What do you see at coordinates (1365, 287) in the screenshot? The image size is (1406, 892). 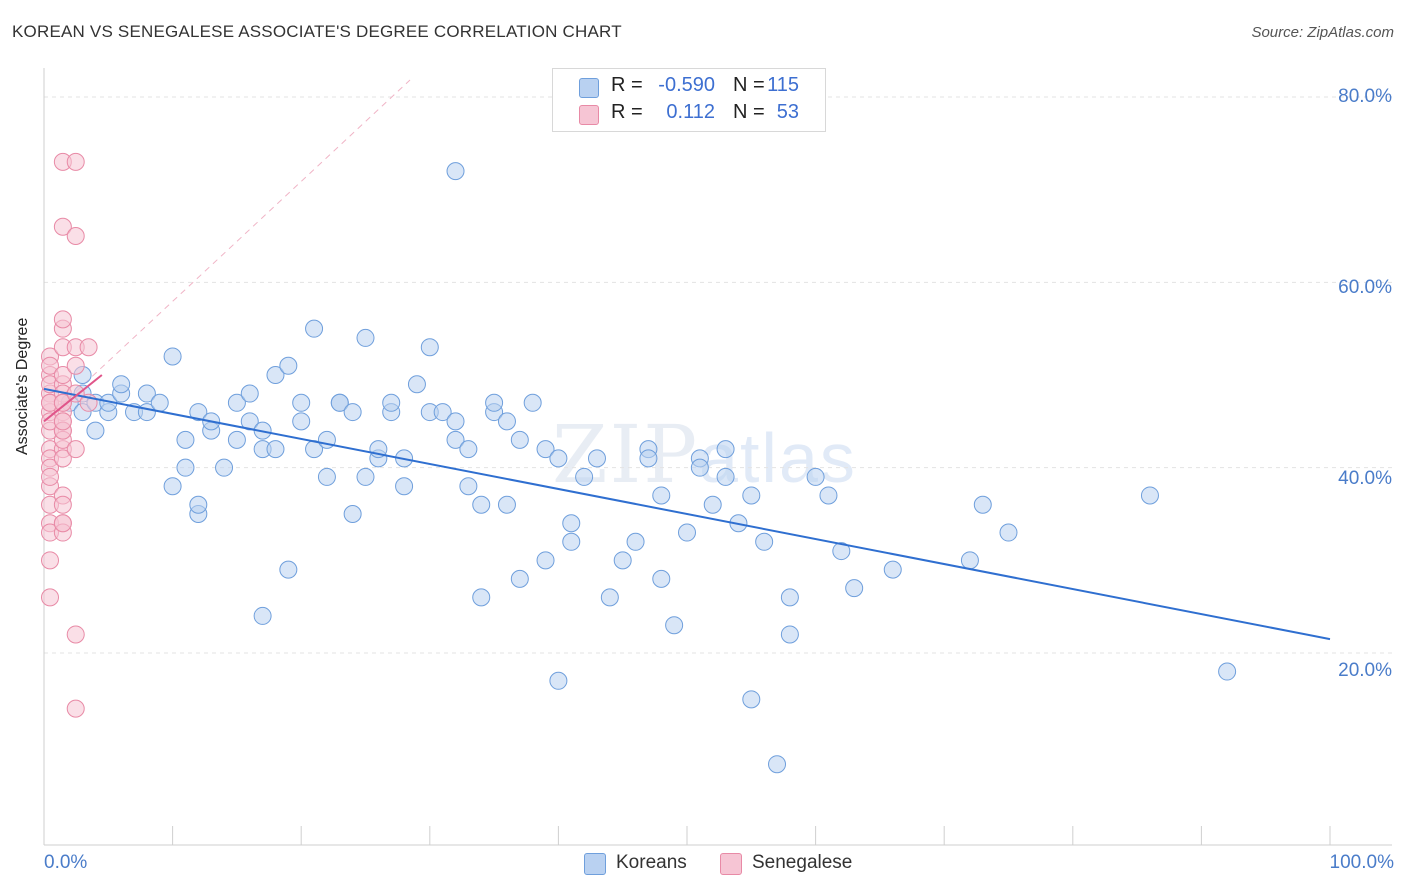 I see `y-tick-label: 60.0%` at bounding box center [1365, 287].